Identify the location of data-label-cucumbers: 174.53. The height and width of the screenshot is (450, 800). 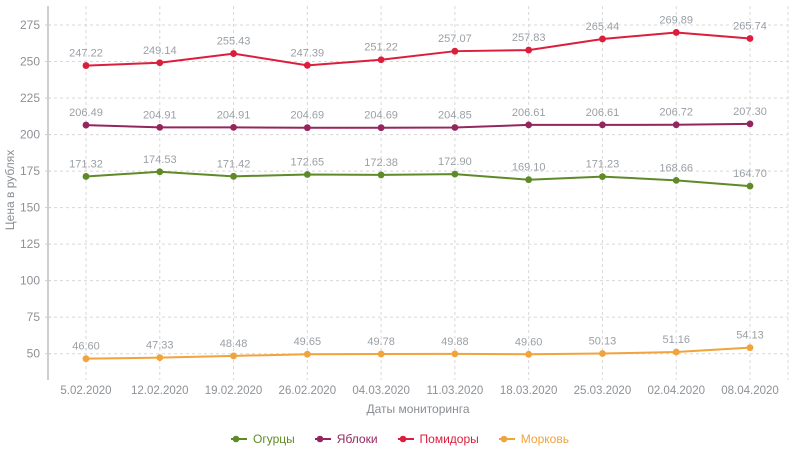
(160, 160).